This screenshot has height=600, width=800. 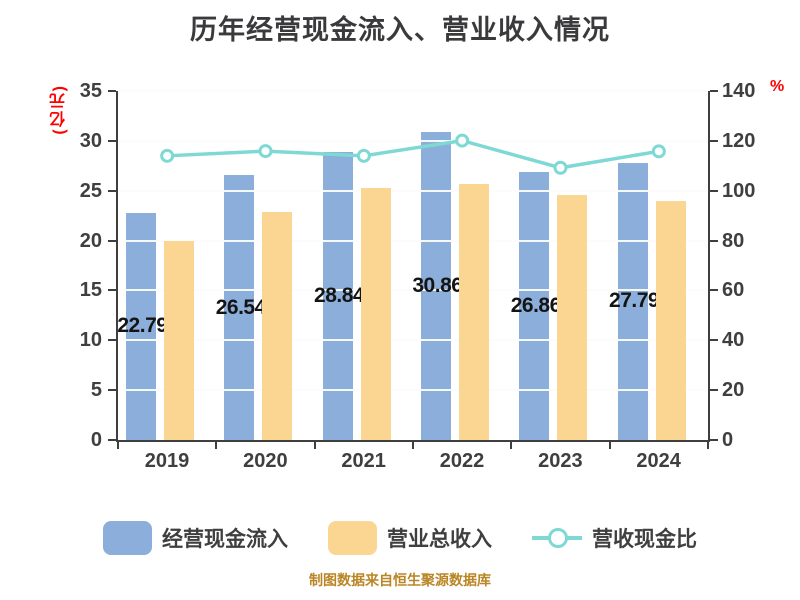 What do you see at coordinates (658, 461) in the screenshot?
I see `x-axis-label: 2024` at bounding box center [658, 461].